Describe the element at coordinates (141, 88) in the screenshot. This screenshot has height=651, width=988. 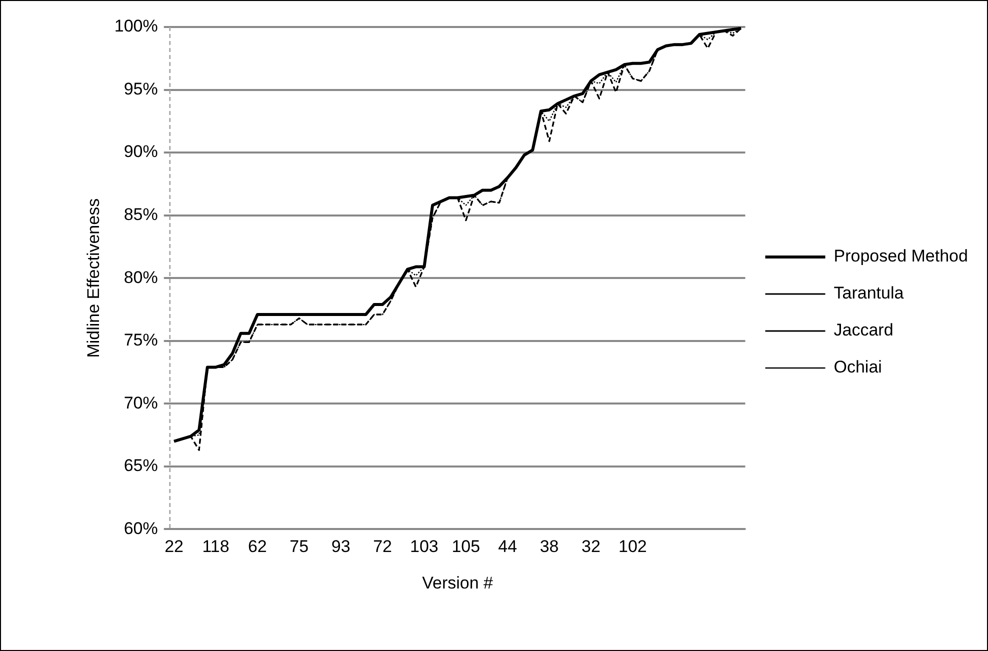
I see `y-tick-label: 95%` at that location.